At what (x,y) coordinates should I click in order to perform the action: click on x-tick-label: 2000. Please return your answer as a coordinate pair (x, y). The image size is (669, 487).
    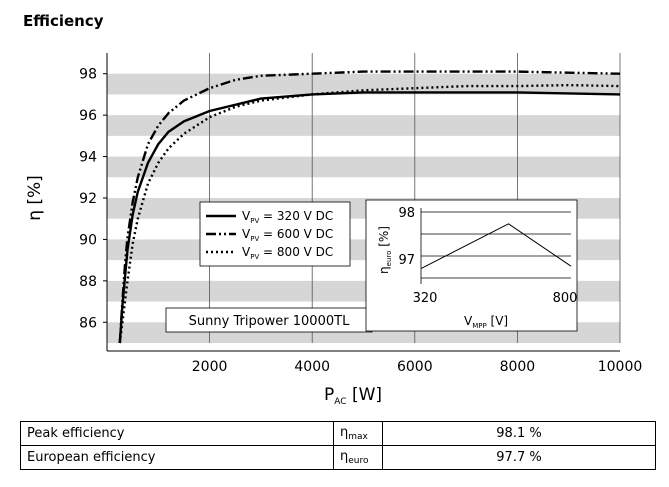
    Looking at the image, I should click on (210, 367).